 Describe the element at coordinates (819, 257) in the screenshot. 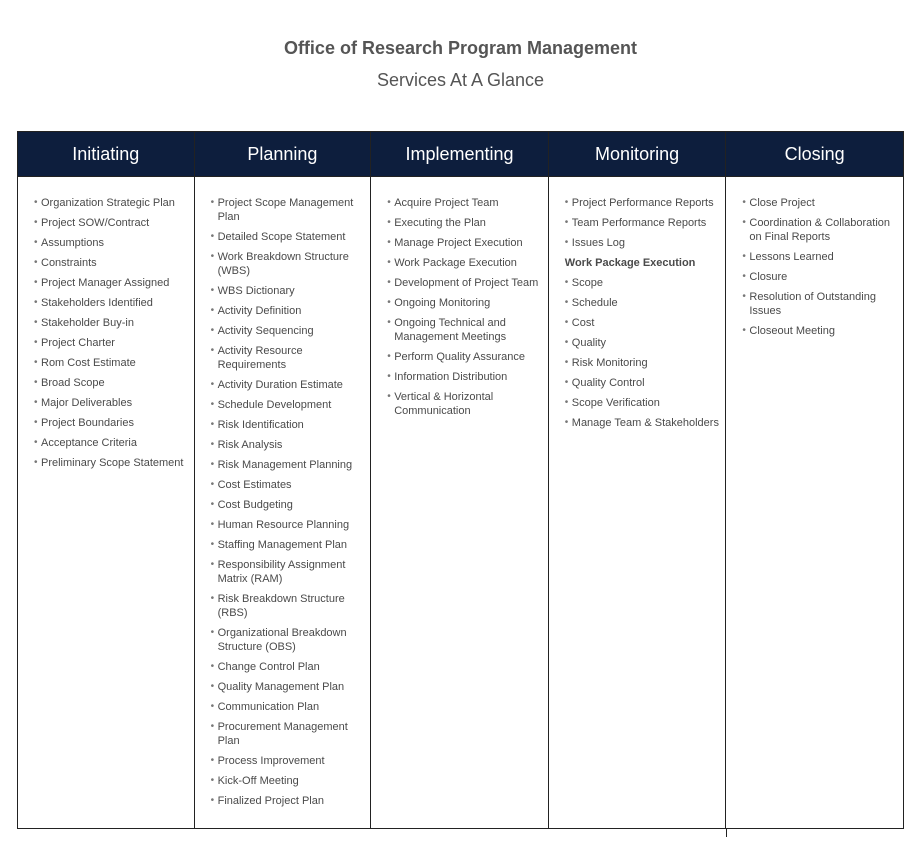

I see `list-item: Lessons Learned` at that location.